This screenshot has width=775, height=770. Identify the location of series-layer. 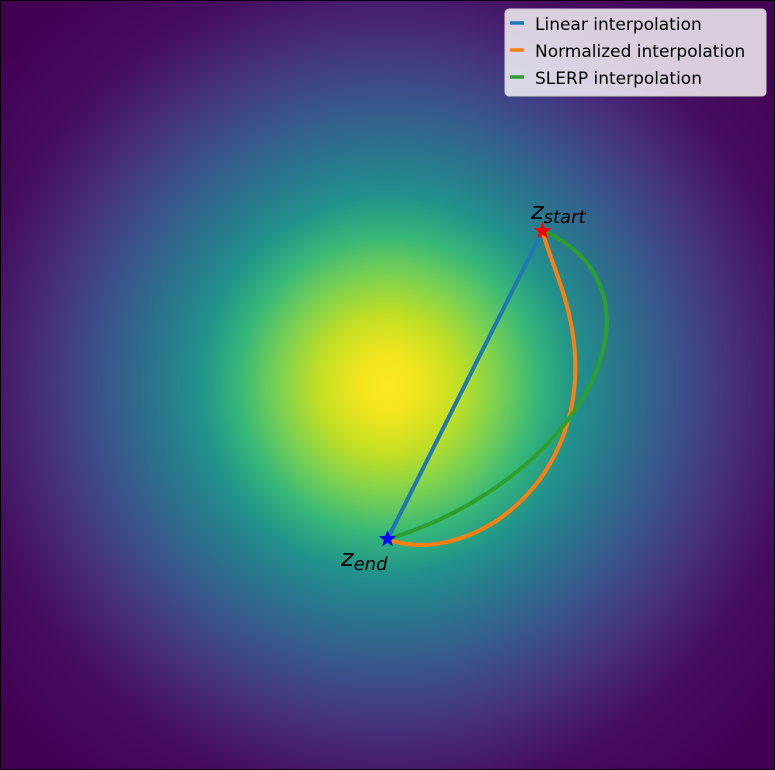
(497, 388).